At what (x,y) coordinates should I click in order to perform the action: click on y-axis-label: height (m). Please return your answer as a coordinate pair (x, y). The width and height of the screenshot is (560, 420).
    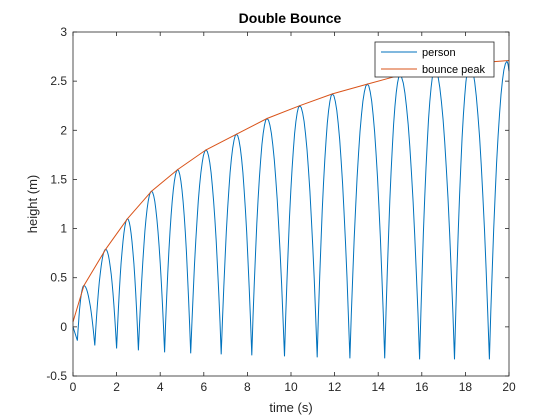
    Looking at the image, I should click on (32, 204).